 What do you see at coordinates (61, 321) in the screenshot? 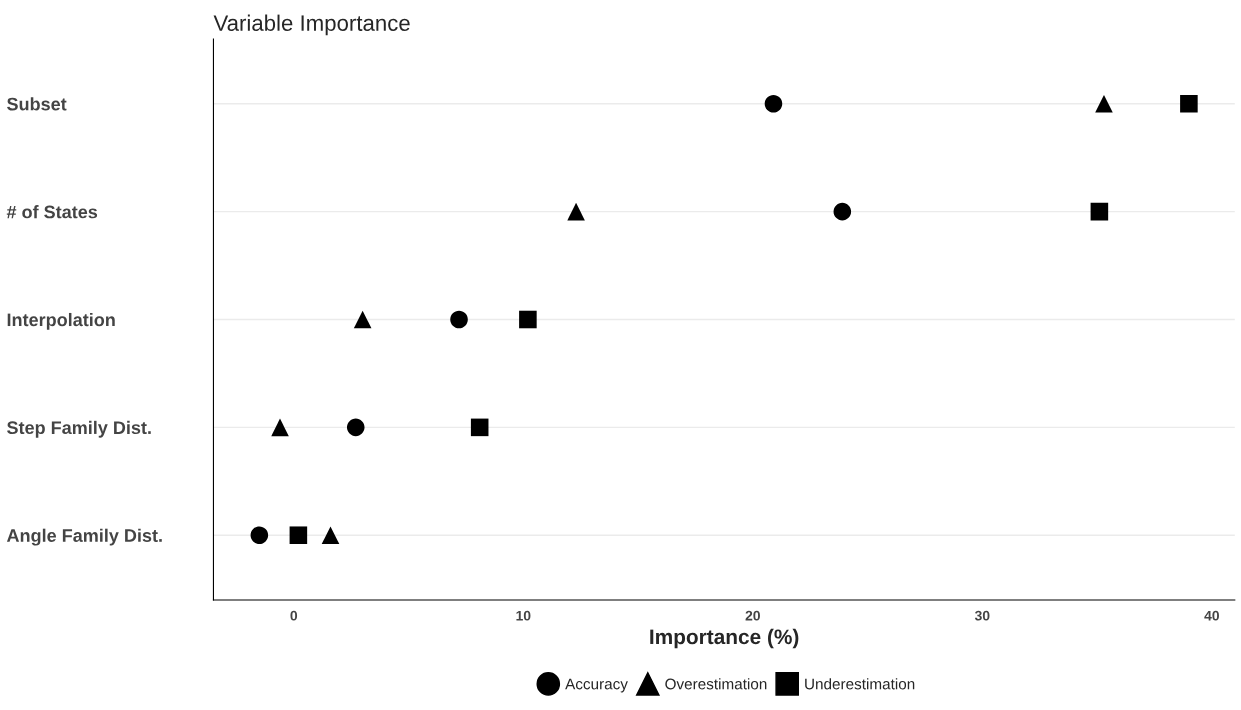
I see `y-tick-label: Interpolation` at bounding box center [61, 321].